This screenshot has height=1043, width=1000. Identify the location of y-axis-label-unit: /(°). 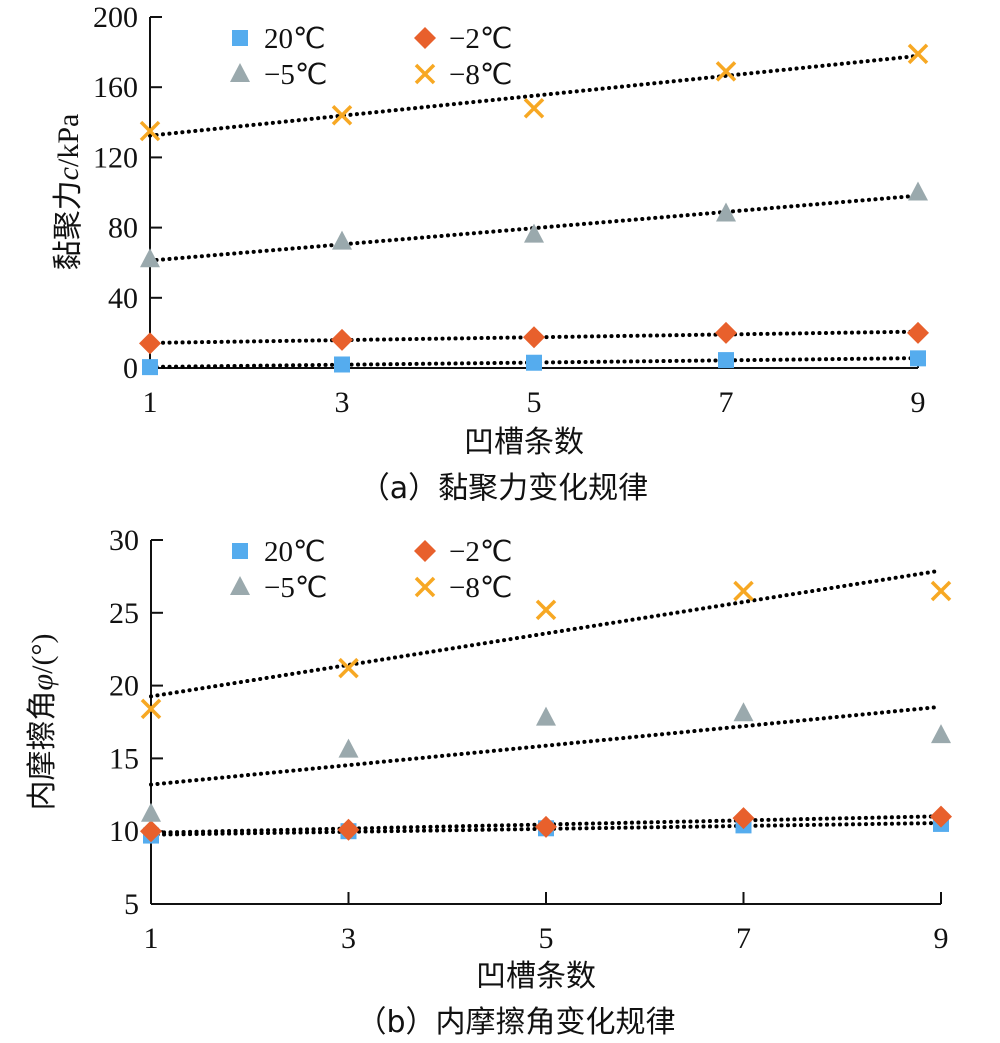
(42, 654).